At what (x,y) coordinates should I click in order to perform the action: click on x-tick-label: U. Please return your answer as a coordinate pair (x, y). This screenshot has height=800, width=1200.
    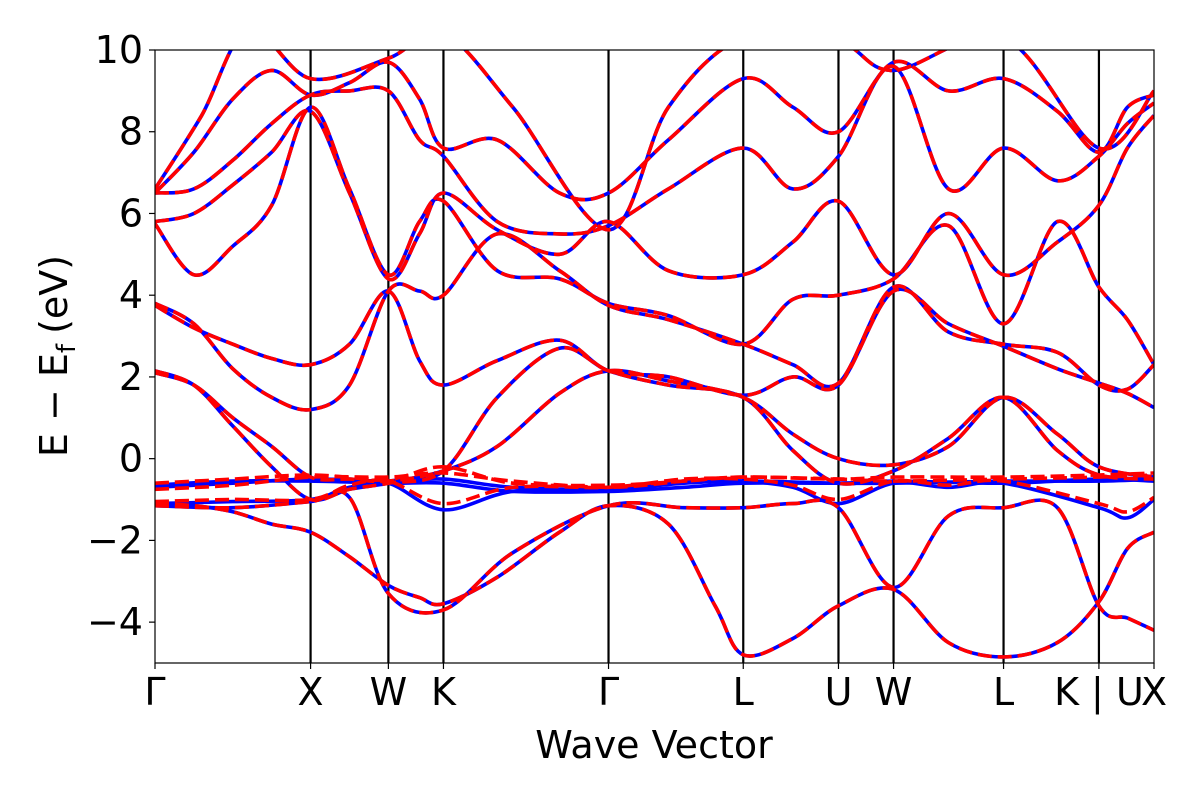
    Looking at the image, I should click on (839, 692).